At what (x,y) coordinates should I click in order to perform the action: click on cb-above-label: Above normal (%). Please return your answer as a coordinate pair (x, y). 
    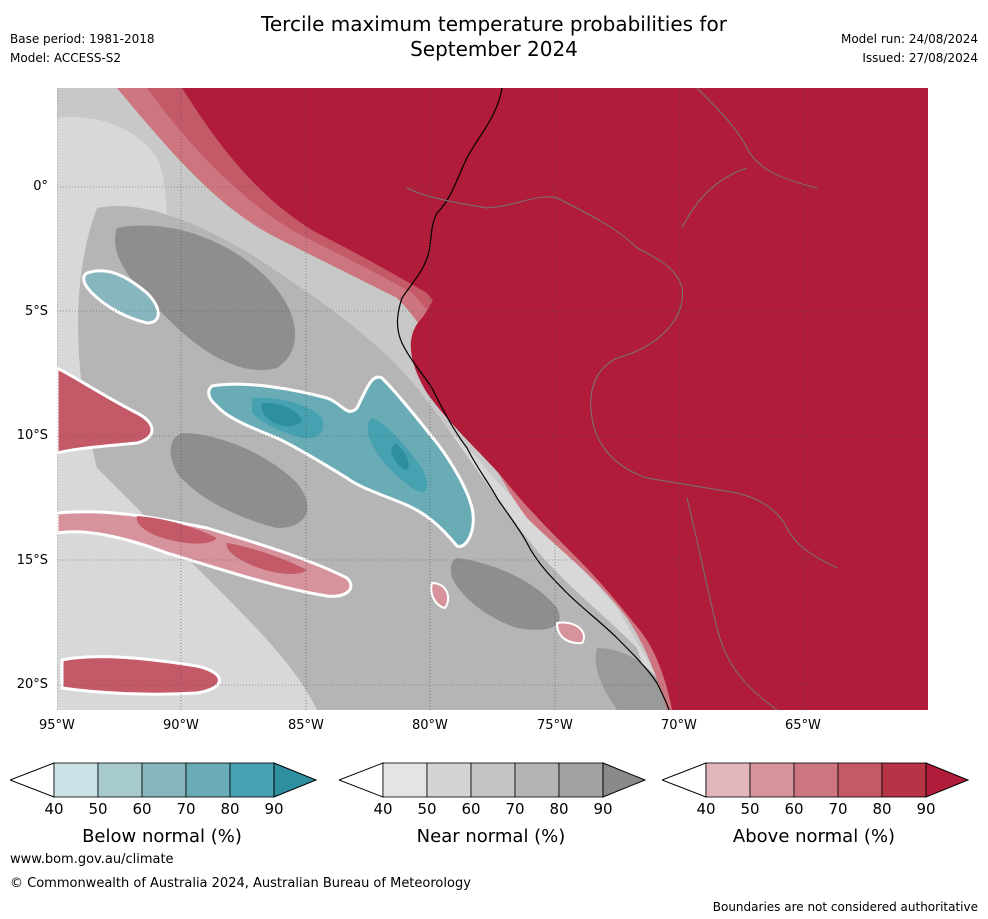
    Looking at the image, I should click on (814, 836).